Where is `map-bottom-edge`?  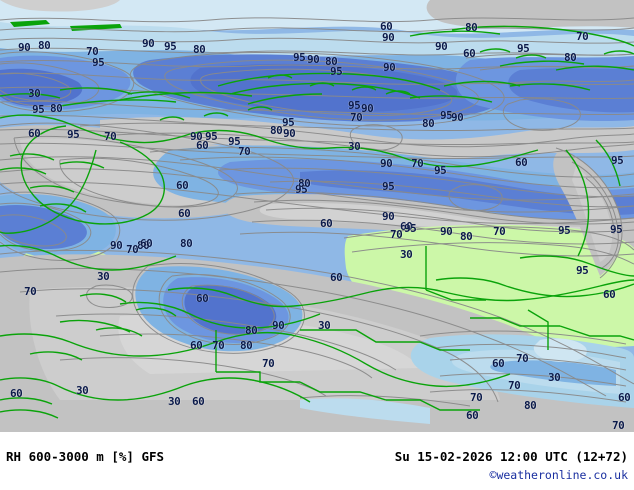
map-bottom-edge is located at coordinates (317, 431).